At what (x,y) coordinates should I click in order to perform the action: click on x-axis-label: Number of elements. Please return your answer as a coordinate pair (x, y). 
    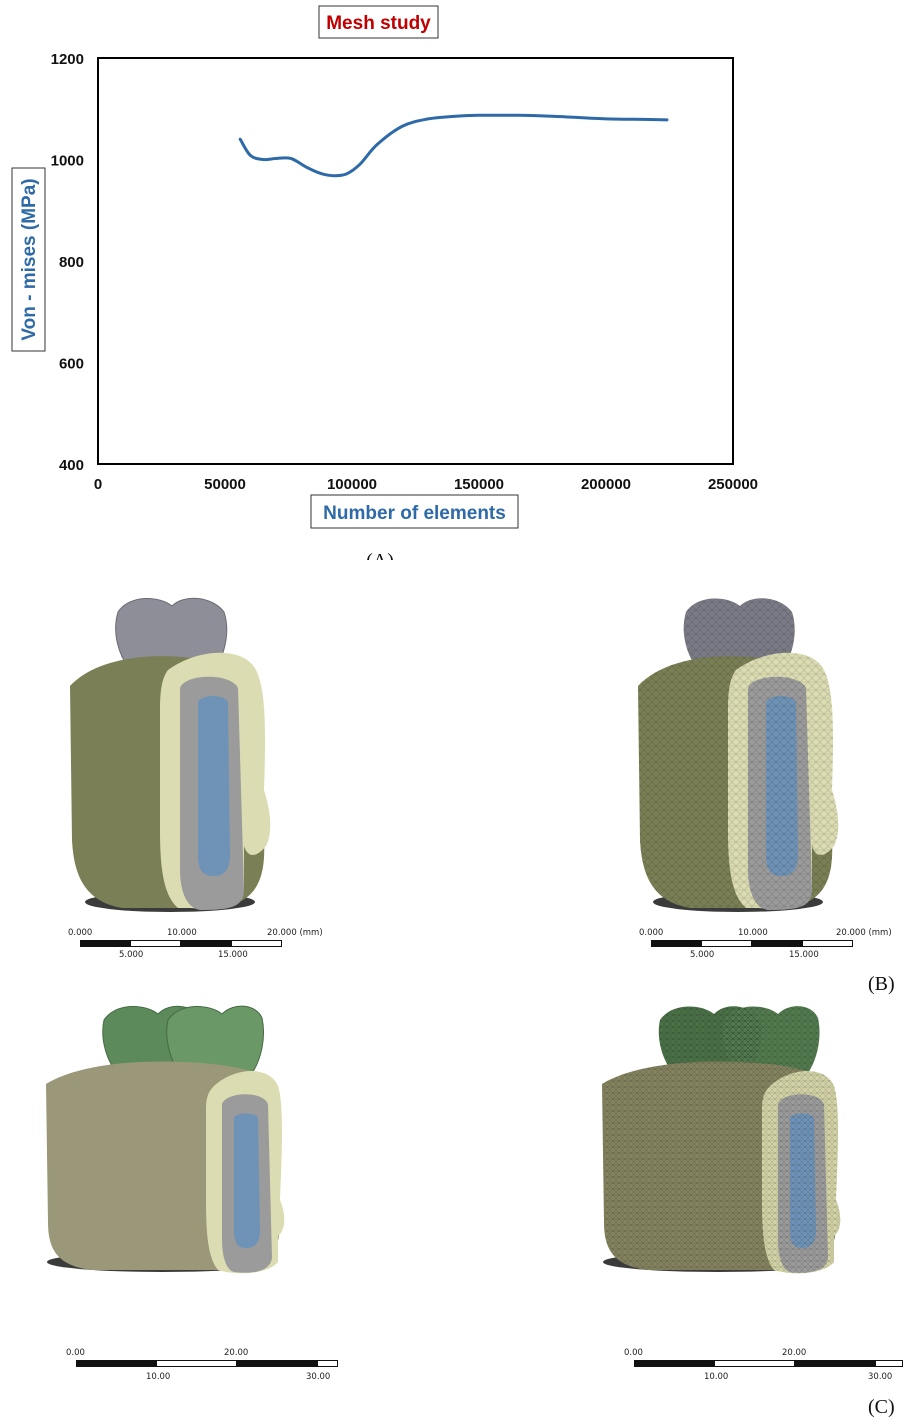
    Looking at the image, I should click on (414, 513).